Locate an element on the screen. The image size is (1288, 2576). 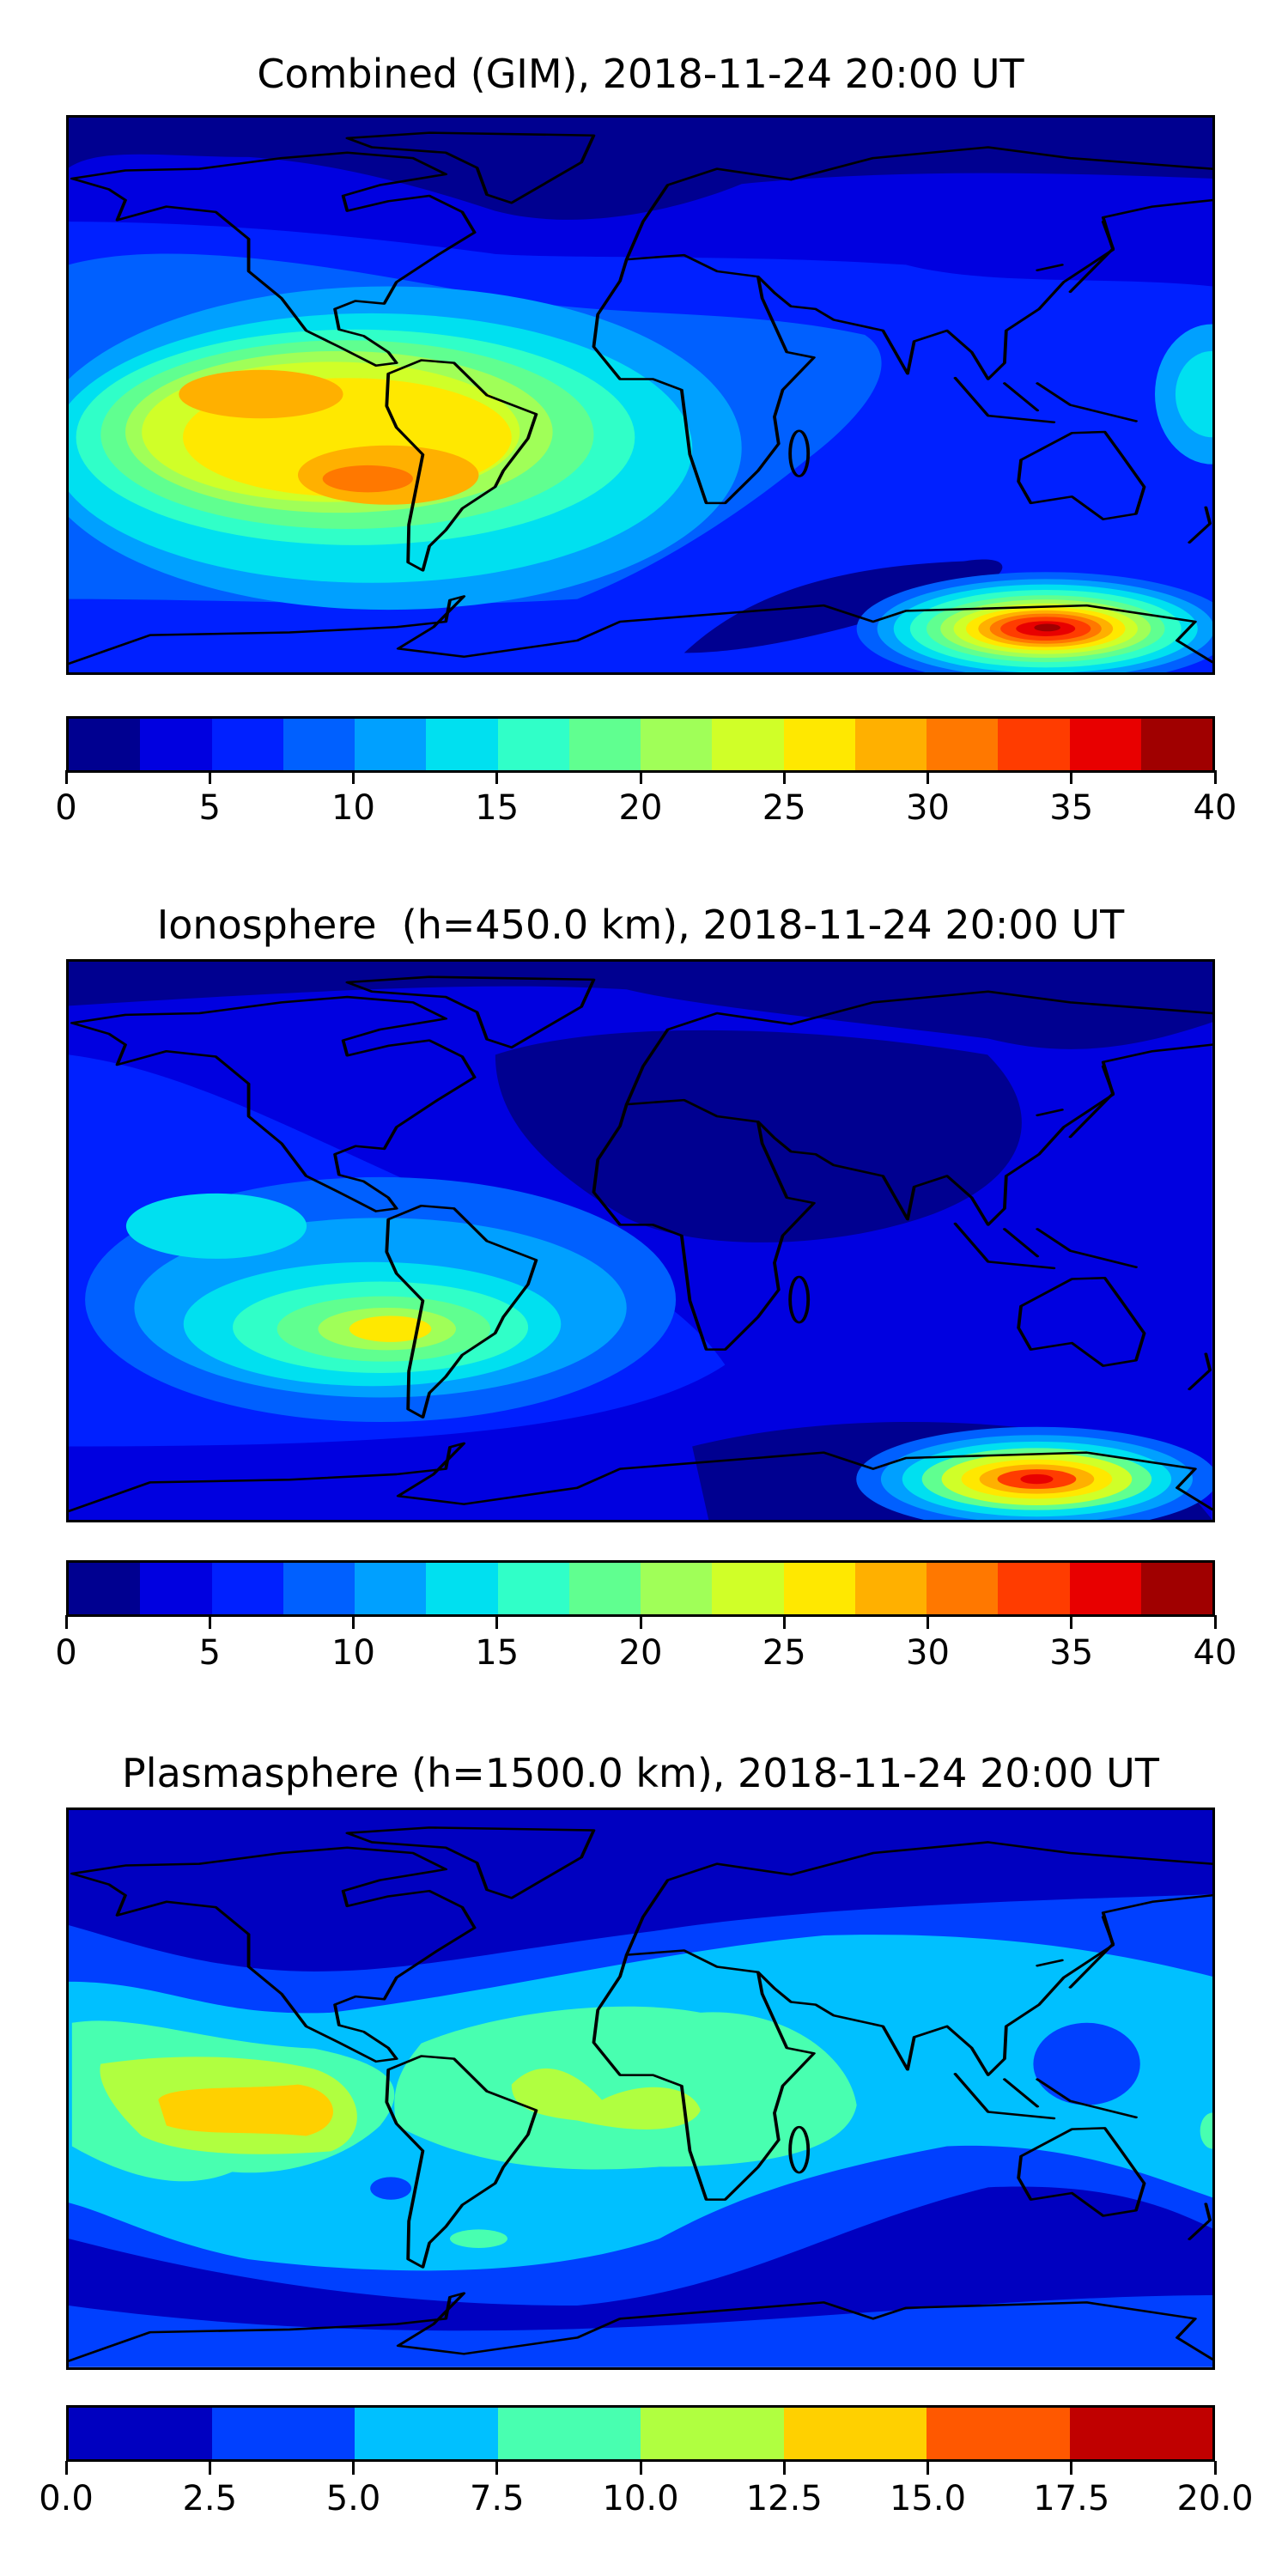
panel-1-colorbar is located at coordinates (640, 744).